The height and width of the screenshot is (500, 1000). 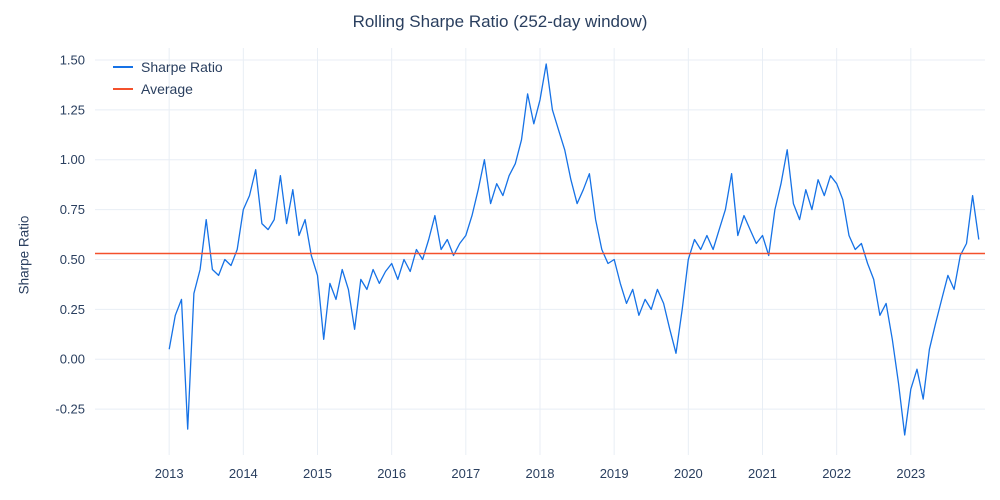 I want to click on legend-label-sharpe-ratio: Sharpe Ratio, so click(x=182, y=67).